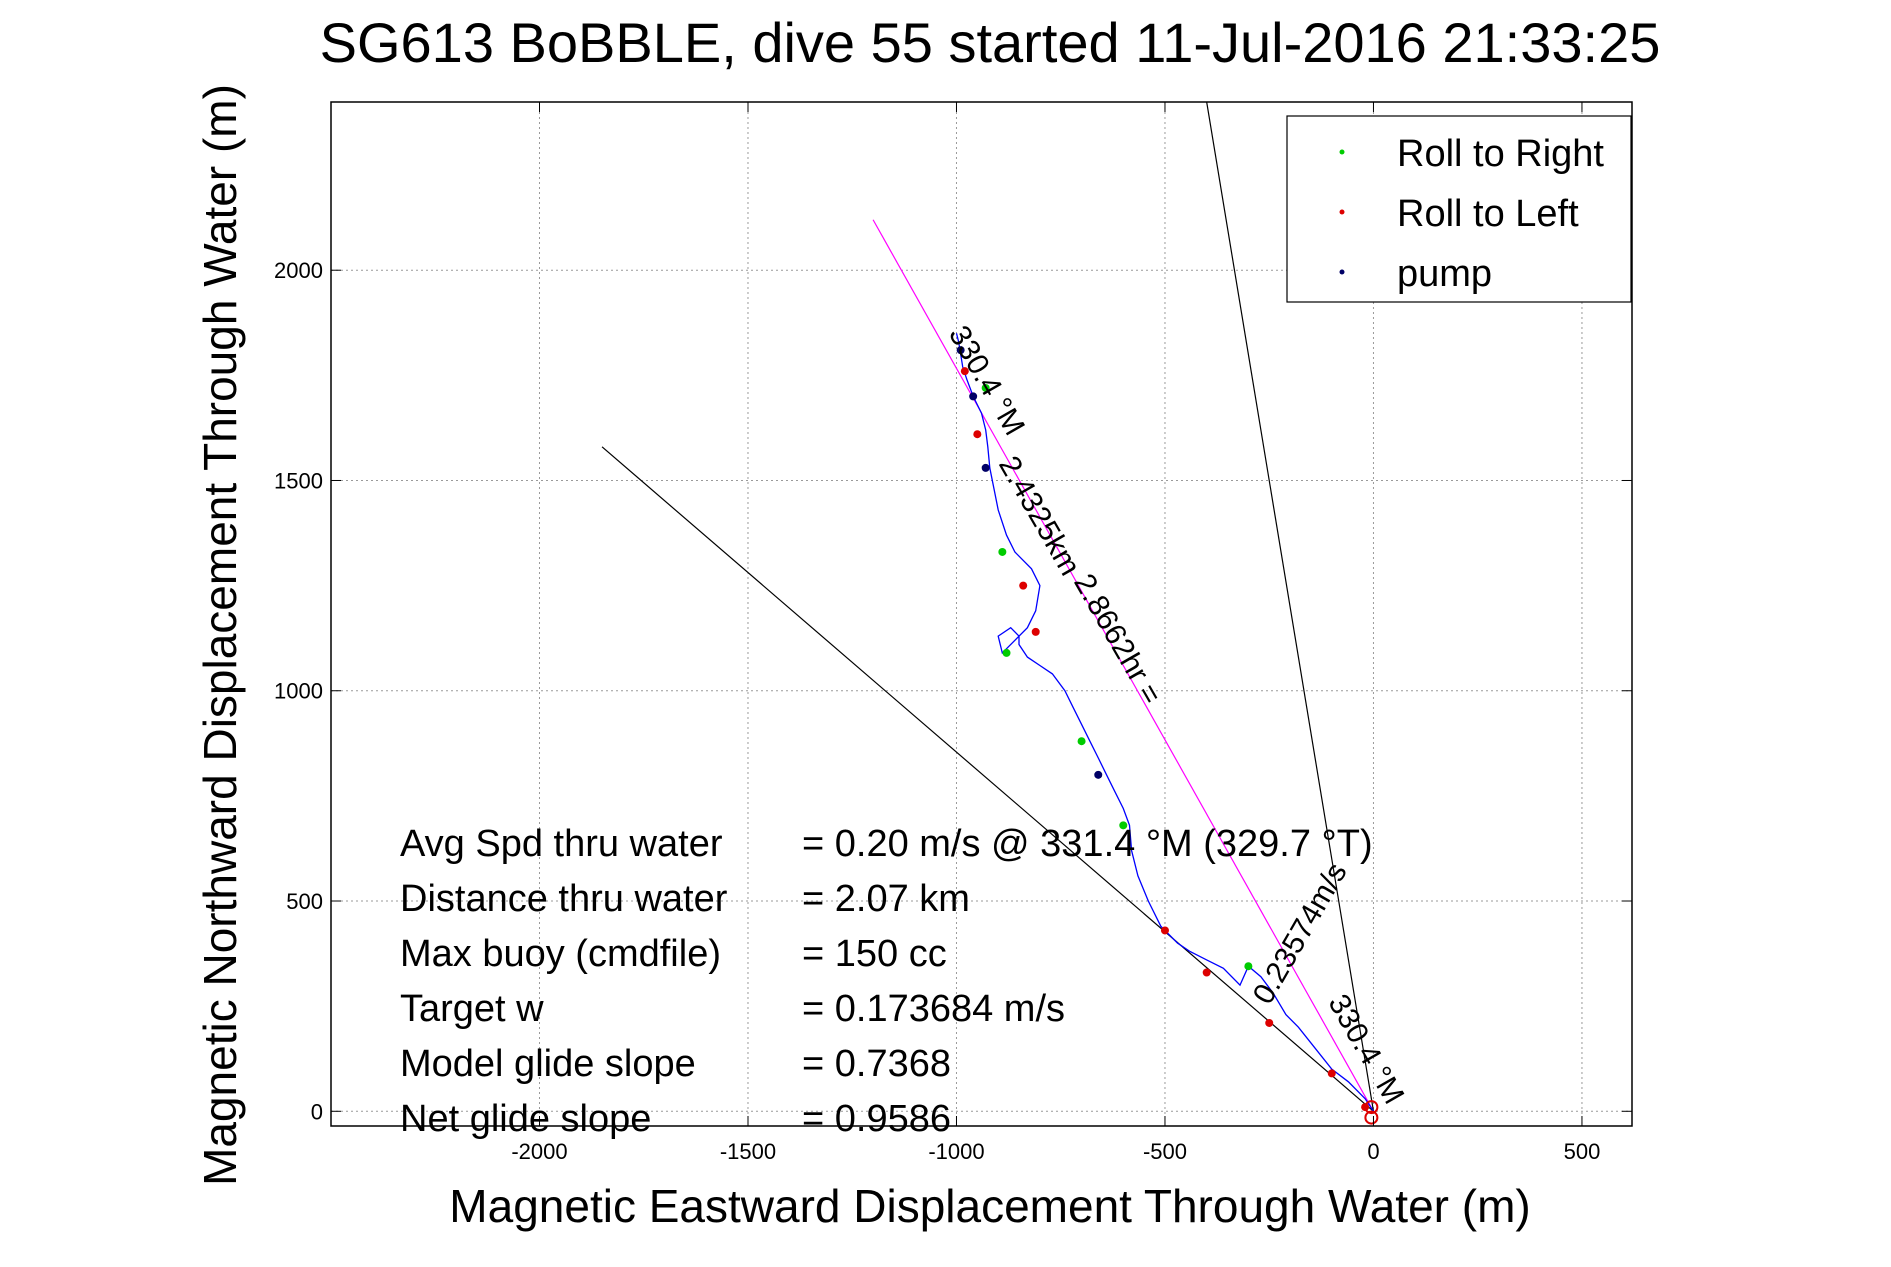 This screenshot has width=1891, height=1267. I want to click on y-tick-label: 0, so click(317, 1111).